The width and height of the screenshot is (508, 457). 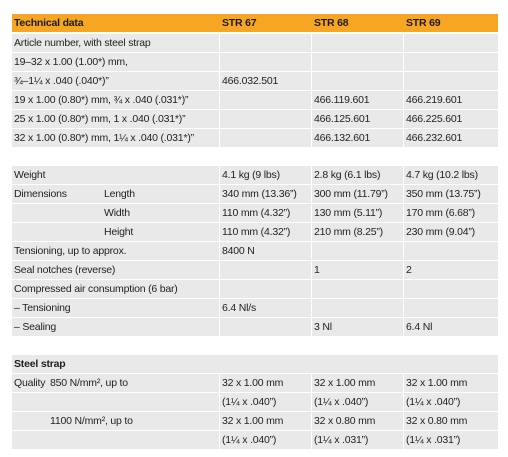 I want to click on row-sublabel: 850 N/mm², up to, so click(x=89, y=383).